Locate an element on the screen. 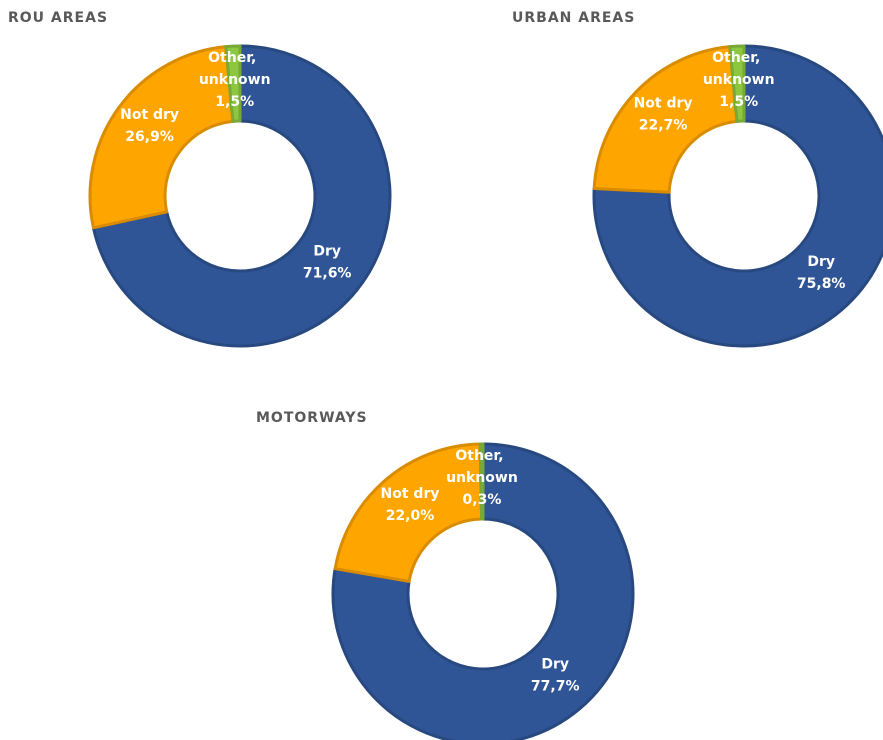 This screenshot has width=883, height=740. slice-value-label: 0,3% is located at coordinates (482, 500).